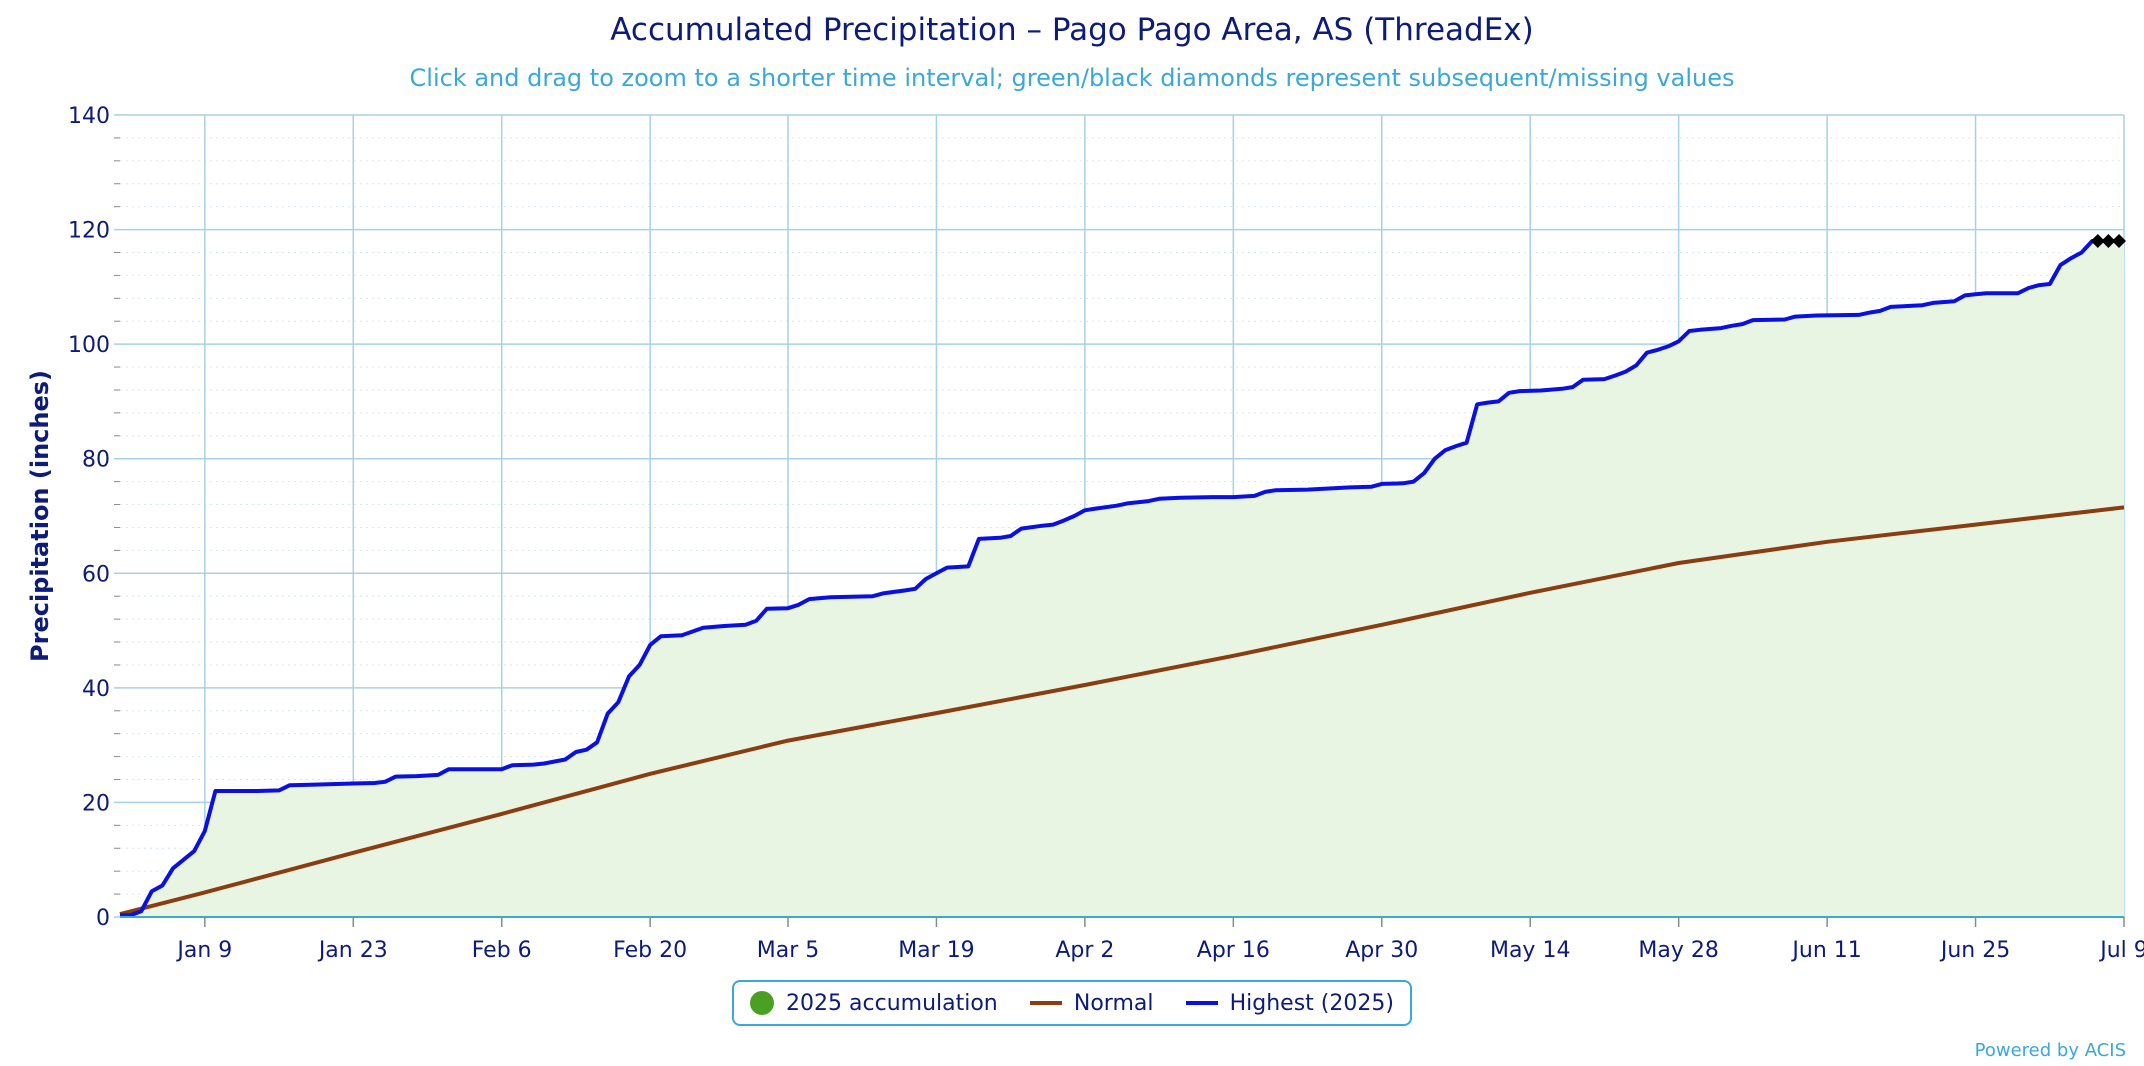  What do you see at coordinates (788, 950) in the screenshot?
I see `x-tick-label: Mar 5` at bounding box center [788, 950].